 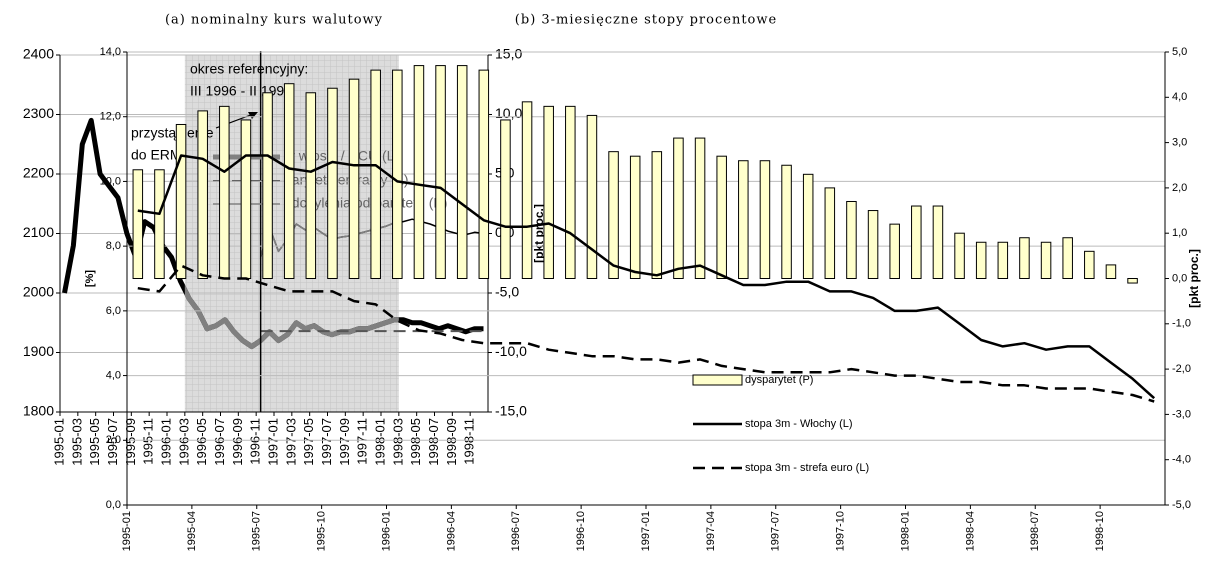 I want to click on x-tick-label: 1997-10, so click(x=841, y=531).